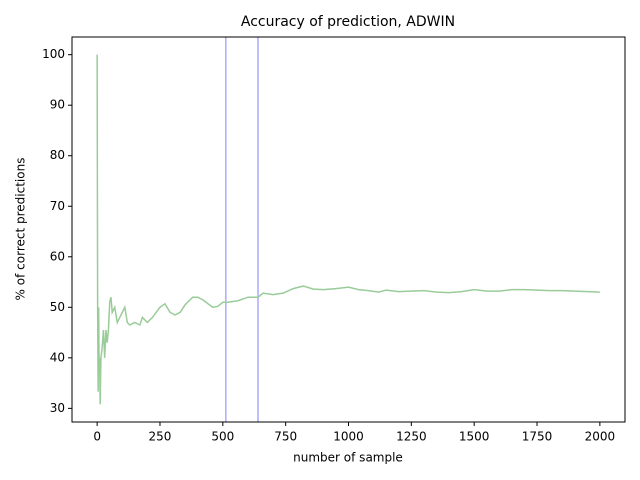 Image resolution: width=640 pixels, height=480 pixels. I want to click on y-tick-label: 60, so click(57, 256).